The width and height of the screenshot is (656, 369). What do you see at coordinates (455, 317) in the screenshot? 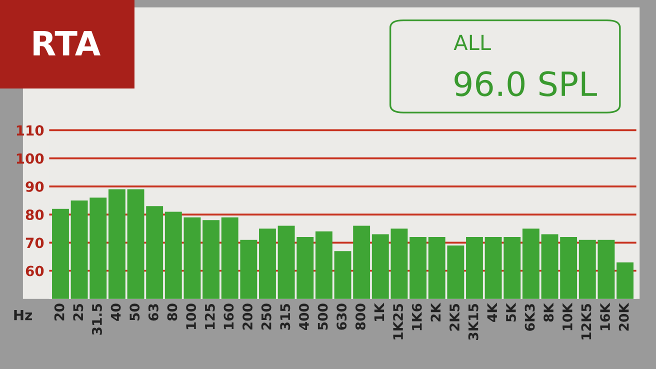
I see `x-tick-label: 2K5` at bounding box center [455, 317].